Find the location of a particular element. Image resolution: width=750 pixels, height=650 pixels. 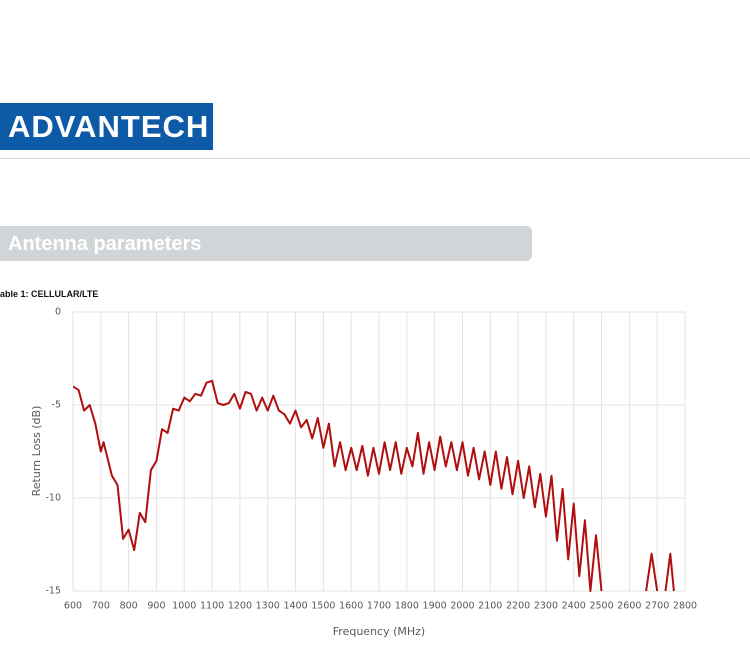

x-tick-label: 800 is located at coordinates (129, 606).